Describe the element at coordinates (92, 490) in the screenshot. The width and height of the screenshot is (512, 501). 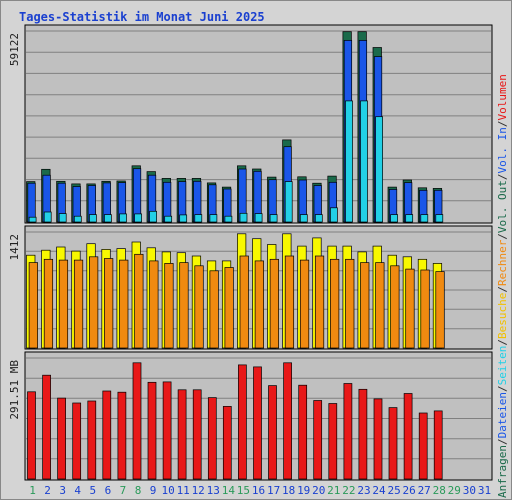
I see `x-tick-label: 5` at that location.